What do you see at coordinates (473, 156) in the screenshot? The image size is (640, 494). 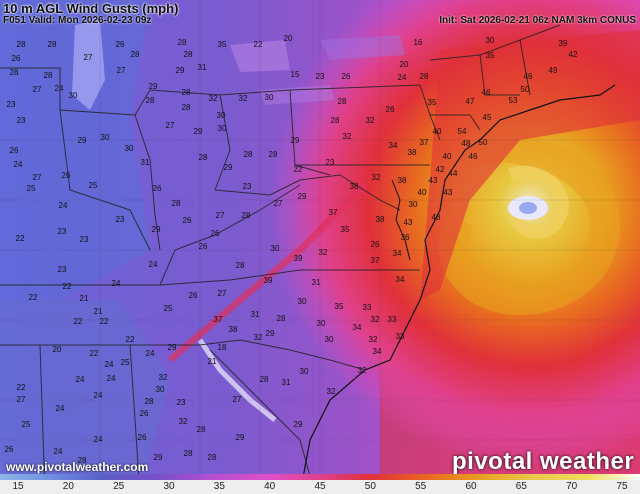 I see `gust-value: 46` at bounding box center [473, 156].